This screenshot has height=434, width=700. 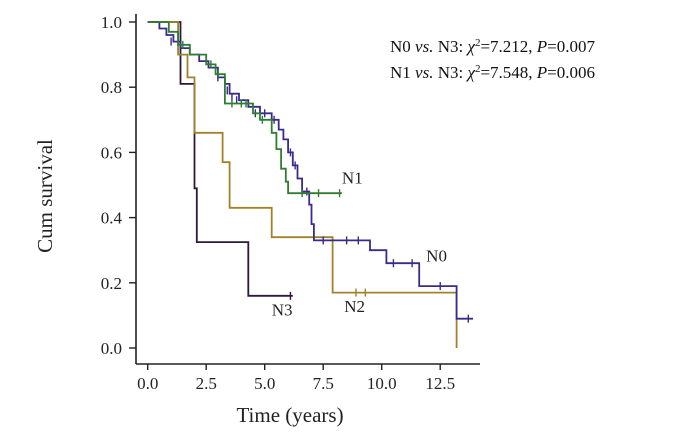 I want to click on x-tick-label: 5.0, so click(x=264, y=383).